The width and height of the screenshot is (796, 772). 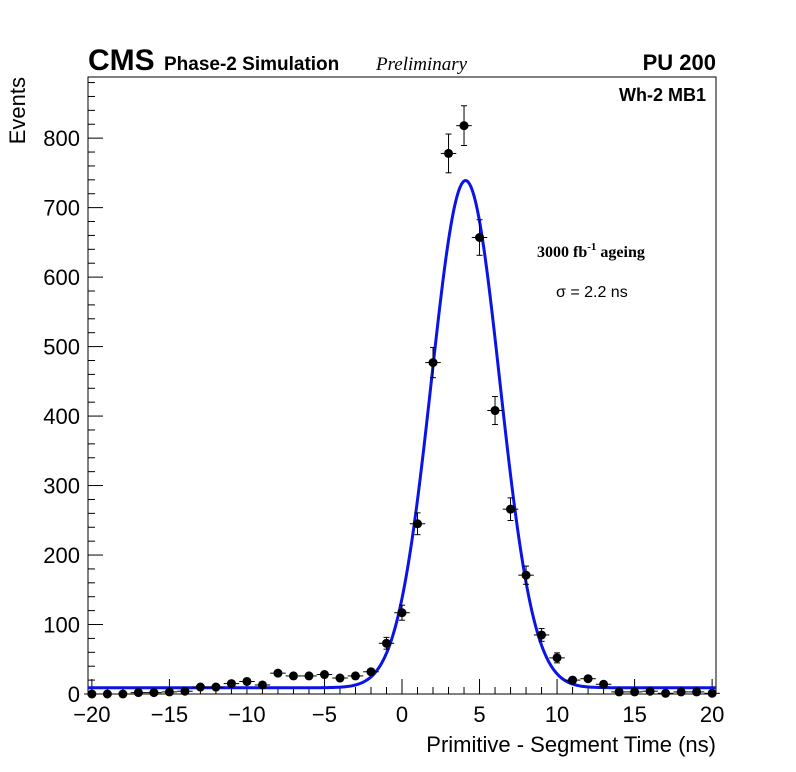 What do you see at coordinates (479, 714) in the screenshot?
I see `x-tick-label: 5` at bounding box center [479, 714].